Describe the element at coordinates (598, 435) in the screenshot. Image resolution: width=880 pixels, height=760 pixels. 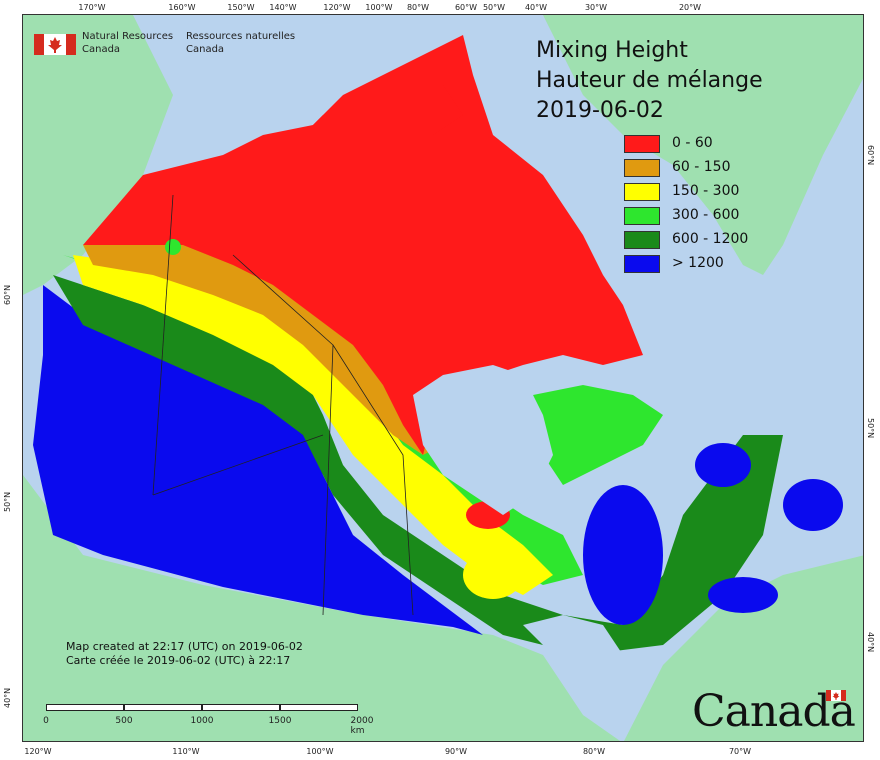
I see `zone-300-600-east` at that location.